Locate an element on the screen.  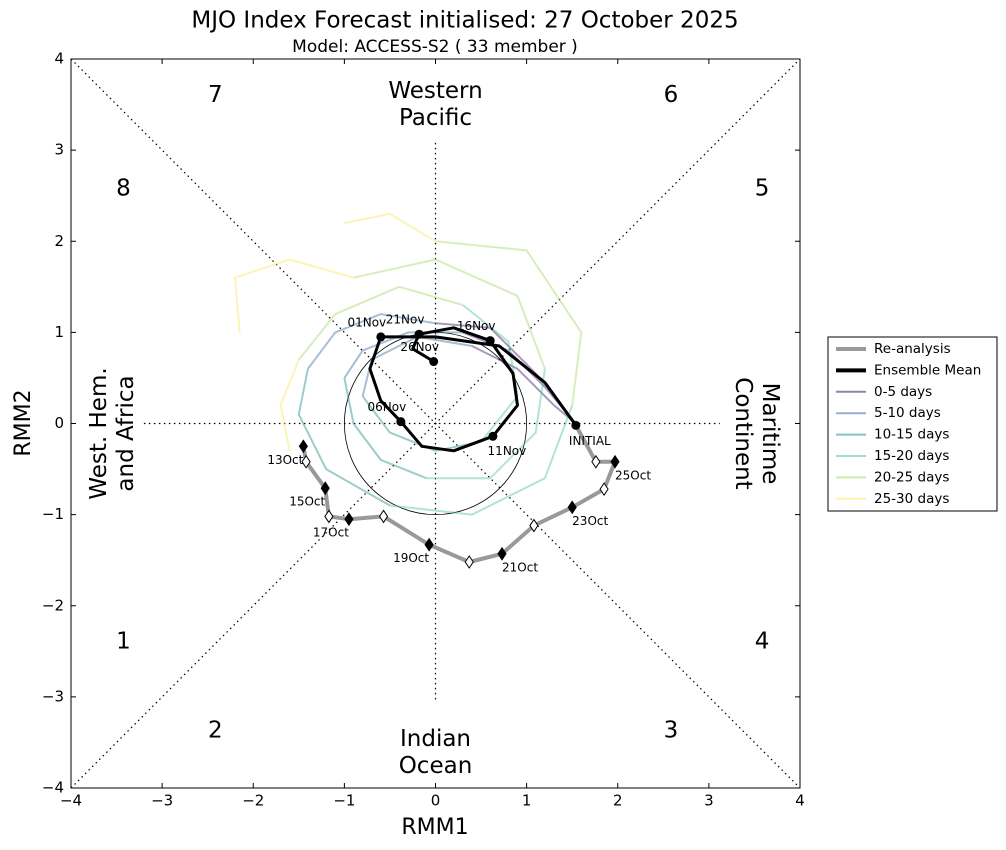
chart-subtitle: Model: ACCESS-S2 ( 33 member ) is located at coordinates (435, 47).